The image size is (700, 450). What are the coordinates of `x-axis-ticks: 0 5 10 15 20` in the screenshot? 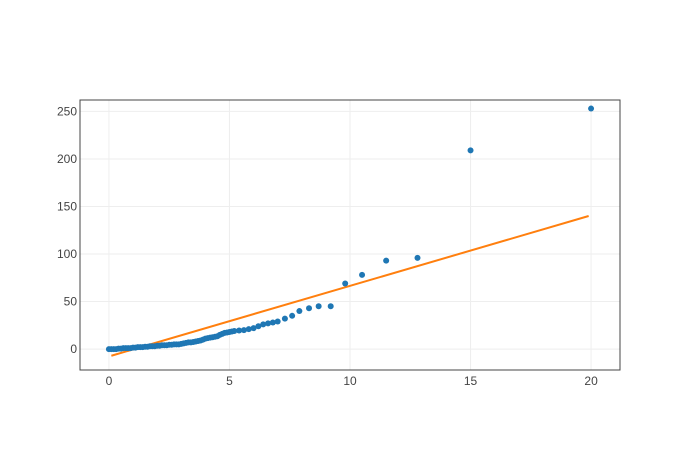 It's located at (352, 381).